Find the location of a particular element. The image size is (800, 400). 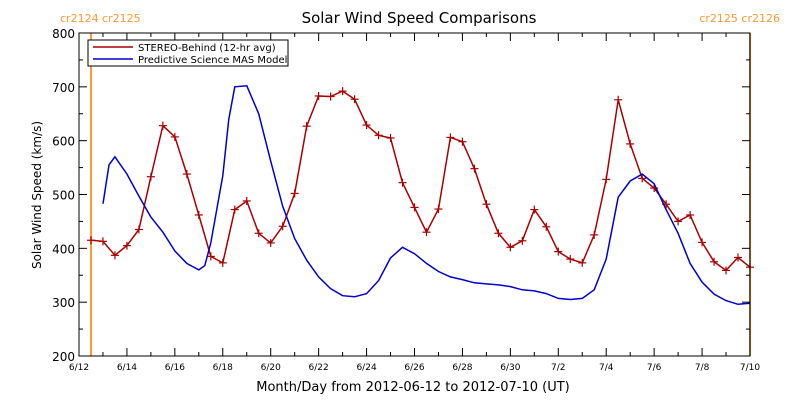

y-tick-label: 400 is located at coordinates (63, 249).